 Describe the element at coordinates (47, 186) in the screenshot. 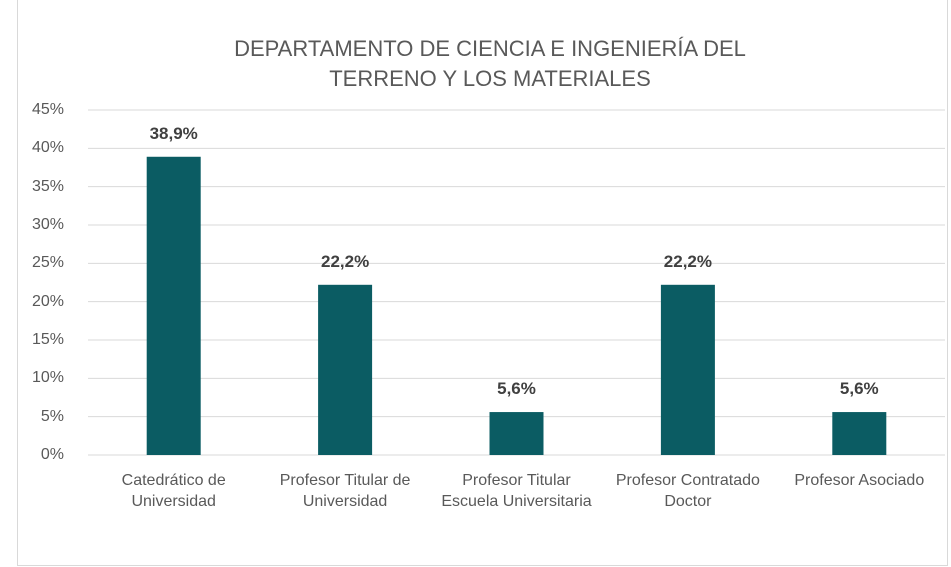

I see `y-tick-label: 35%` at that location.